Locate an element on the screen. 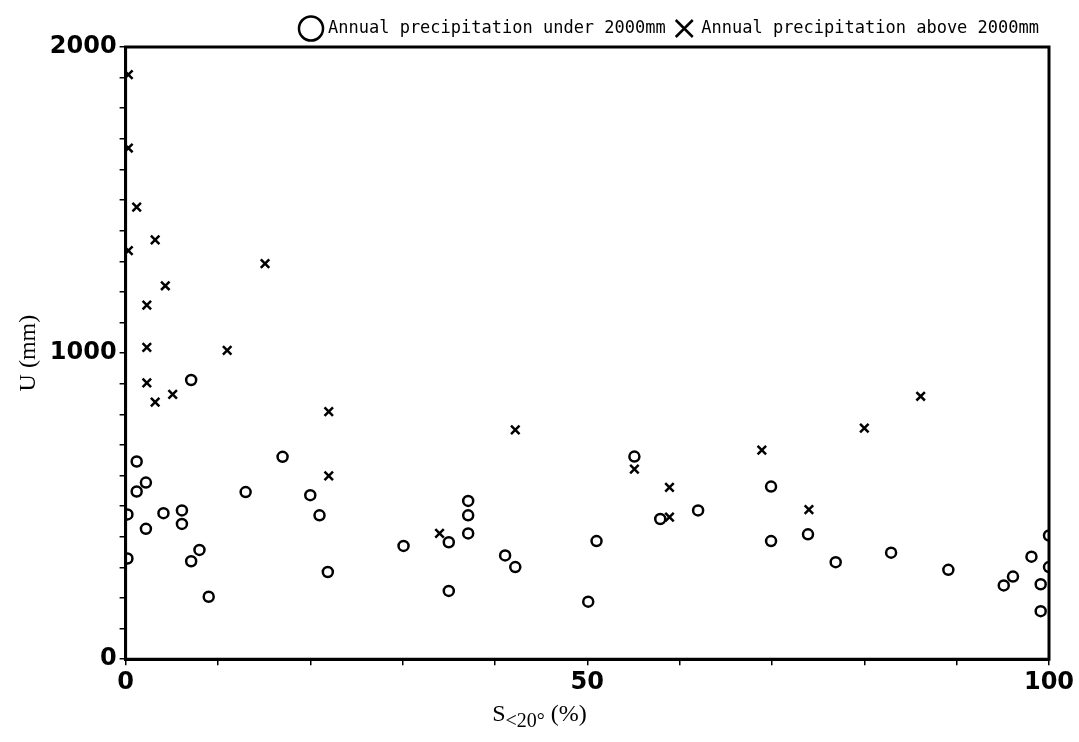 The height and width of the screenshot is (742, 1079). y-tick-label: 1000 is located at coordinates (83, 351).